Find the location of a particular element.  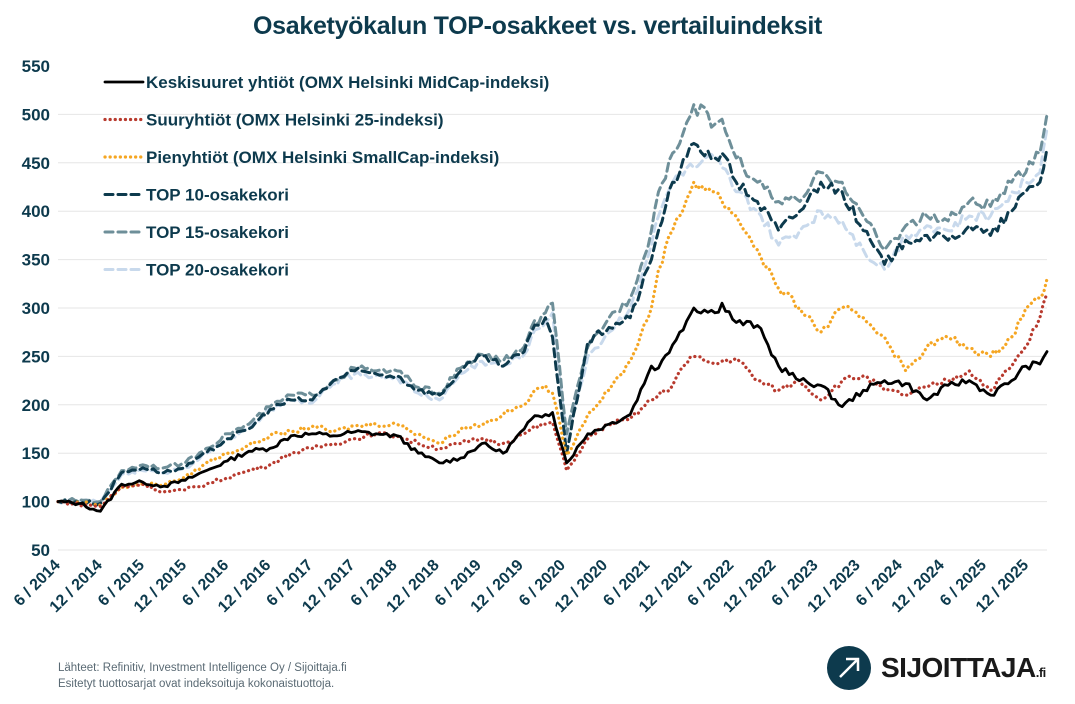

sijoittaja-logo: SIJOITTAJA.fi is located at coordinates (936, 668).